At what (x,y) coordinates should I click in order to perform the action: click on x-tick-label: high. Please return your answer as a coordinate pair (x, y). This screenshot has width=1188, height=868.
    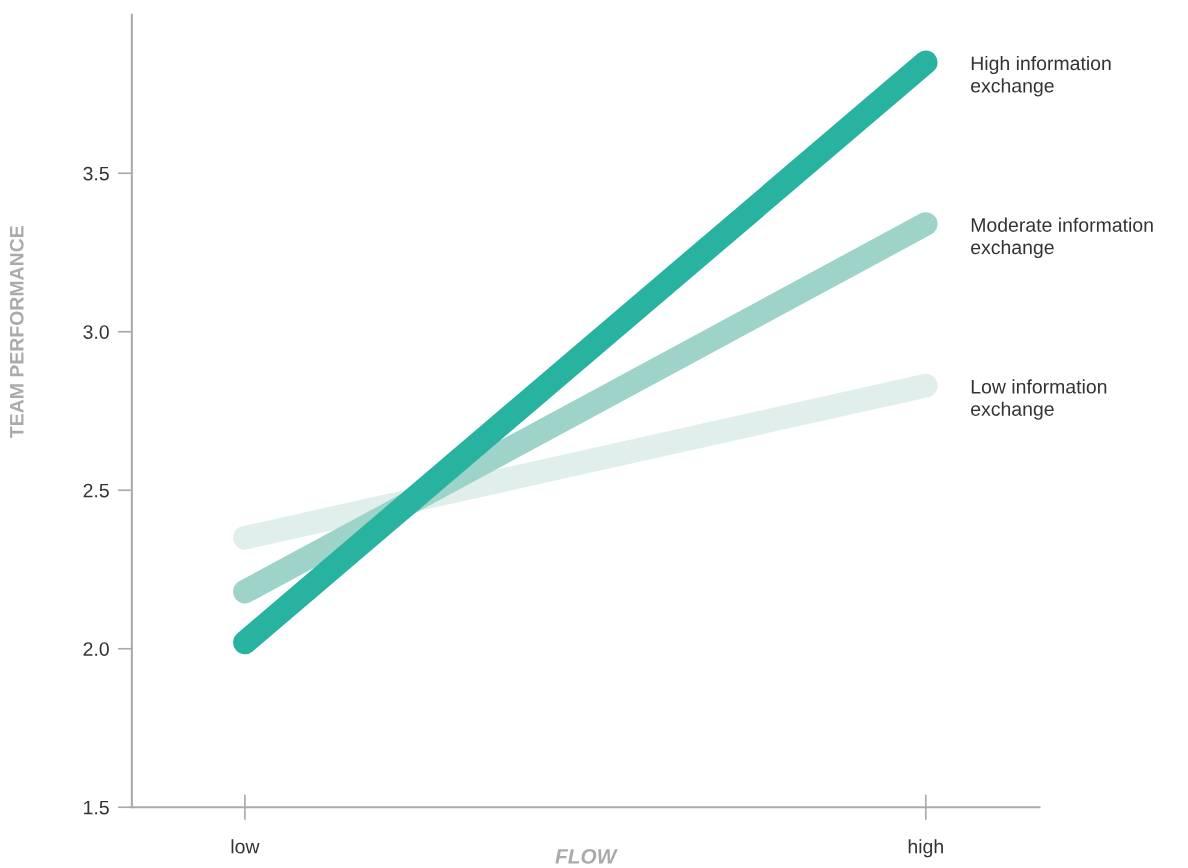
    Looking at the image, I should click on (925, 848).